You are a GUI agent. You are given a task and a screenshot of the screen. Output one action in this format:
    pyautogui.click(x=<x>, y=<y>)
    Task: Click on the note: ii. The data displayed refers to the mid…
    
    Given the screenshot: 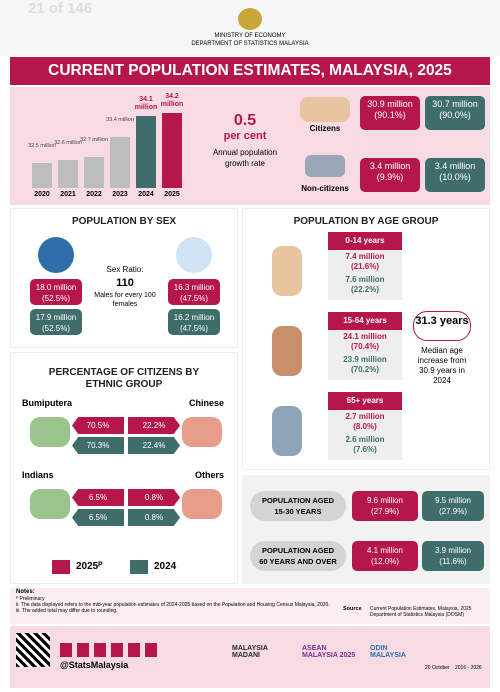 What is the action you would take?
    pyautogui.click(x=173, y=605)
    